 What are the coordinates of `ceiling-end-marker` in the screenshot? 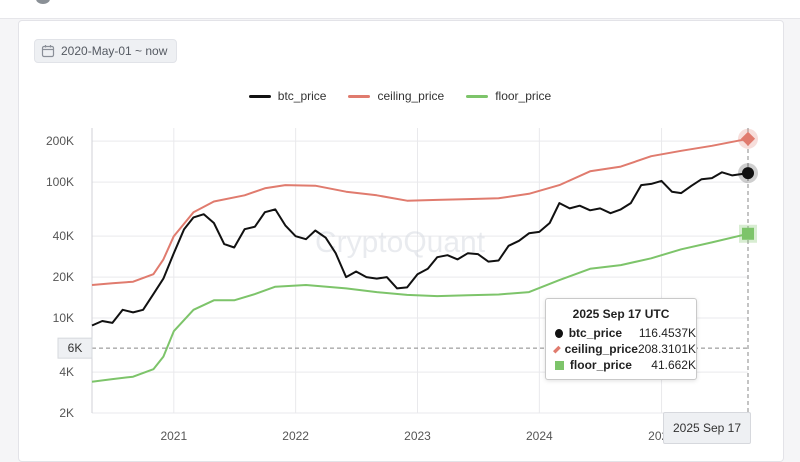 It's located at (748, 138).